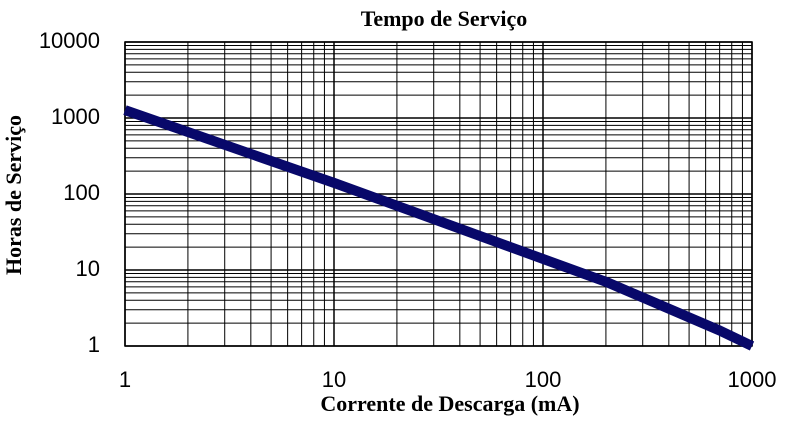 Image resolution: width=793 pixels, height=424 pixels. I want to click on y-tick-label: 10, so click(88, 268).